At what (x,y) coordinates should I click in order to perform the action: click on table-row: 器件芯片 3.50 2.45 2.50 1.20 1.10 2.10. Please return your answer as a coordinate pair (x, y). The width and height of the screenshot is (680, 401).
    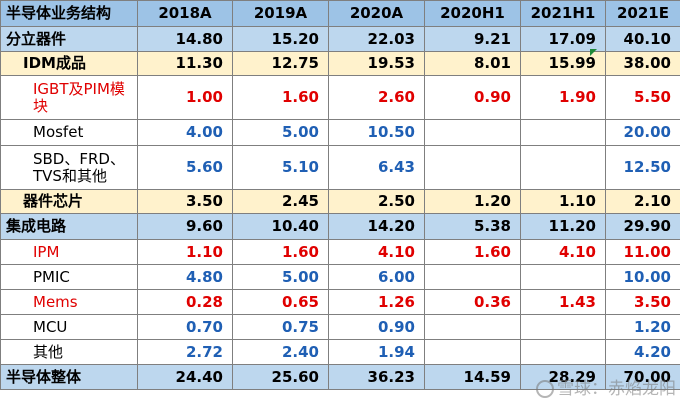
    Looking at the image, I should click on (340, 201).